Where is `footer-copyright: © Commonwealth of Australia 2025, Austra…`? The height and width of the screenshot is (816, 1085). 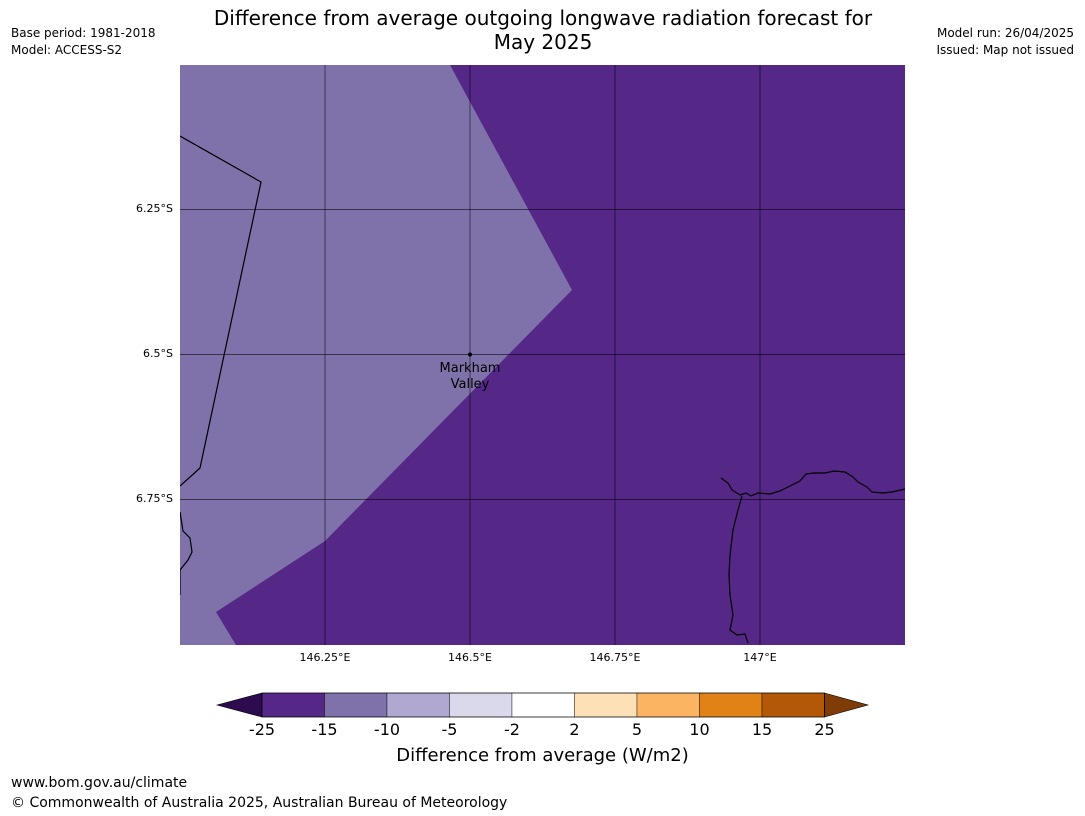 footer-copyright: © Commonwealth of Australia 2025, Austra… is located at coordinates (259, 803).